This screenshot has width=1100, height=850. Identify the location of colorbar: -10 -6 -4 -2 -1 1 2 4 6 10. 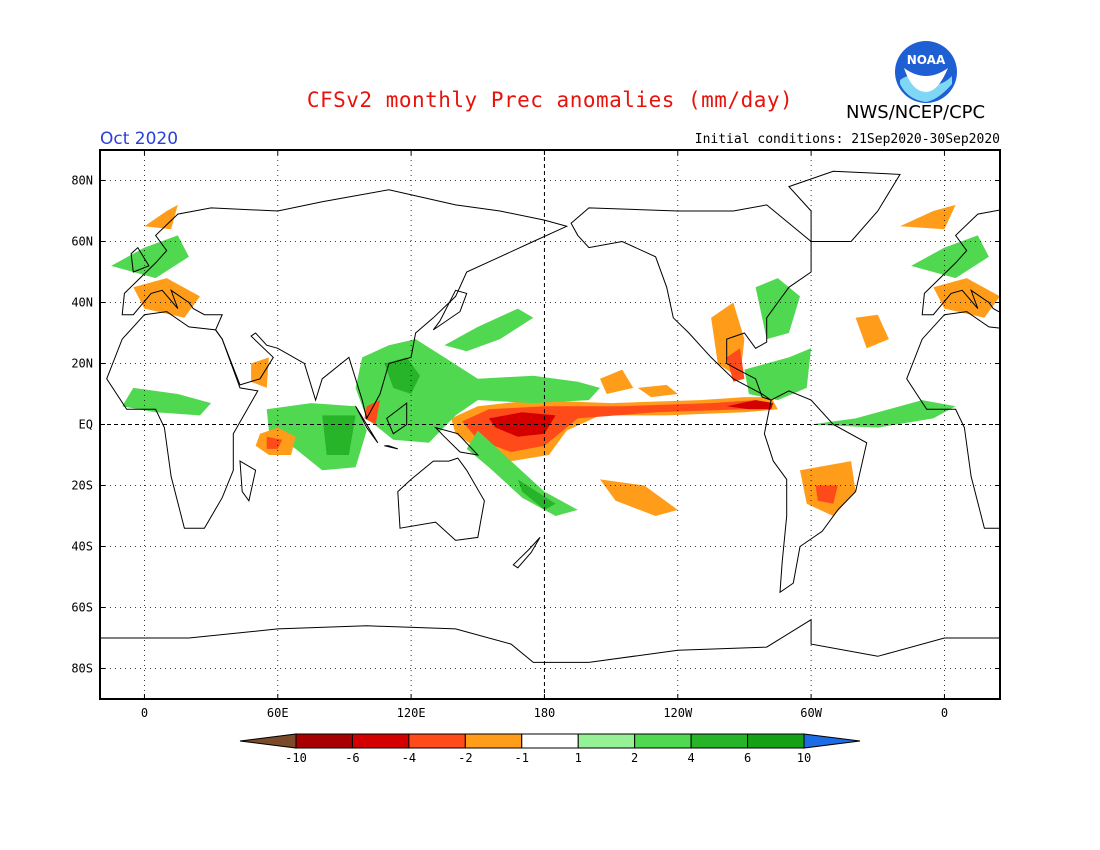
(550, 749).